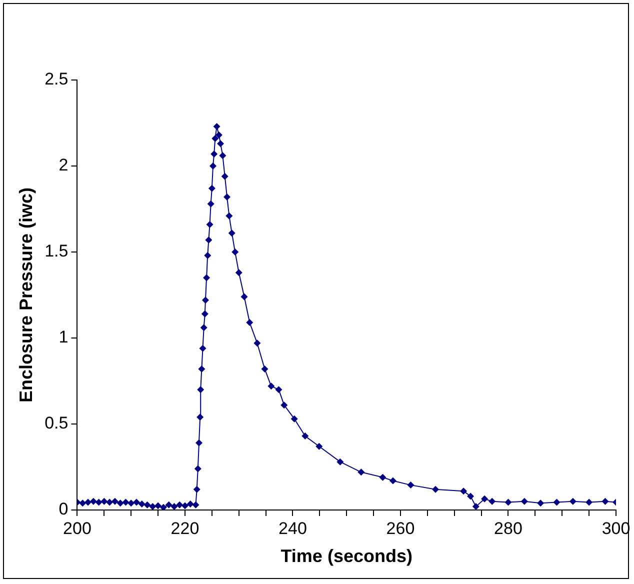  What do you see at coordinates (63, 509) in the screenshot?
I see `y-tick-label: 0` at bounding box center [63, 509].